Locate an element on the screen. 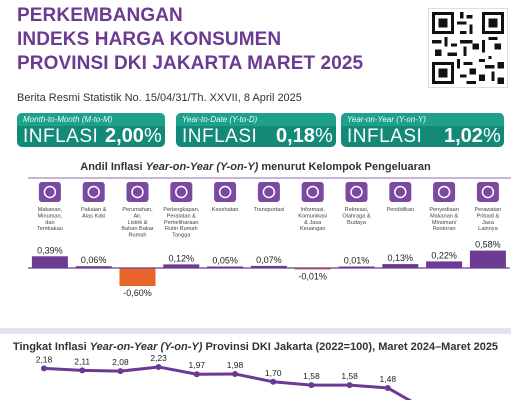  card-ytd-caption: Year-to-Date (Y-to-D) is located at coordinates (256, 119).